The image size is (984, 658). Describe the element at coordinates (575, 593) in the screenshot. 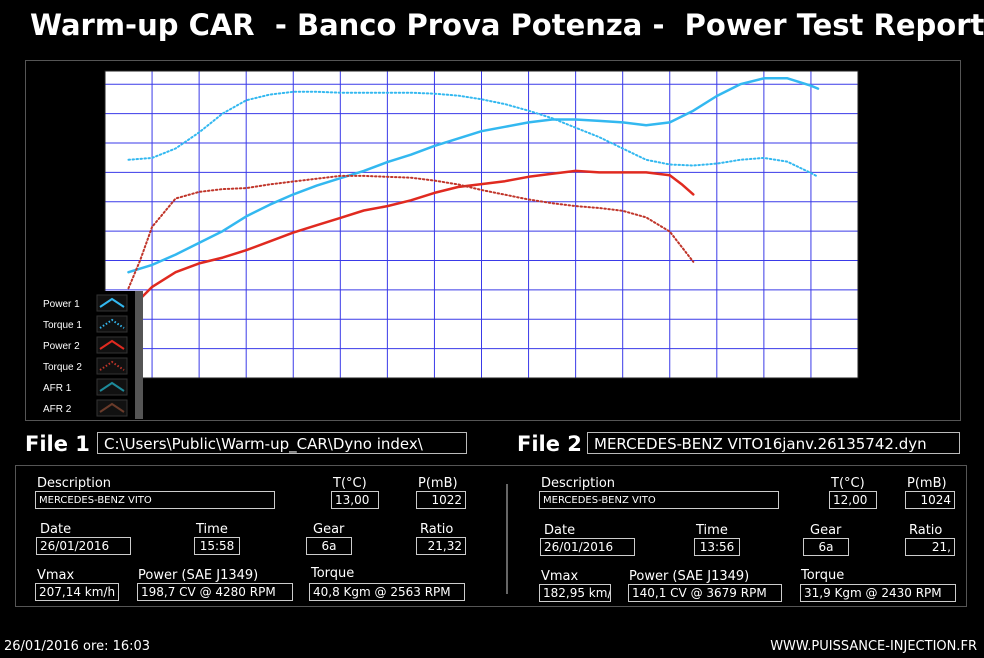

I see `vmax-value-2: 182,95 km/` at that location.